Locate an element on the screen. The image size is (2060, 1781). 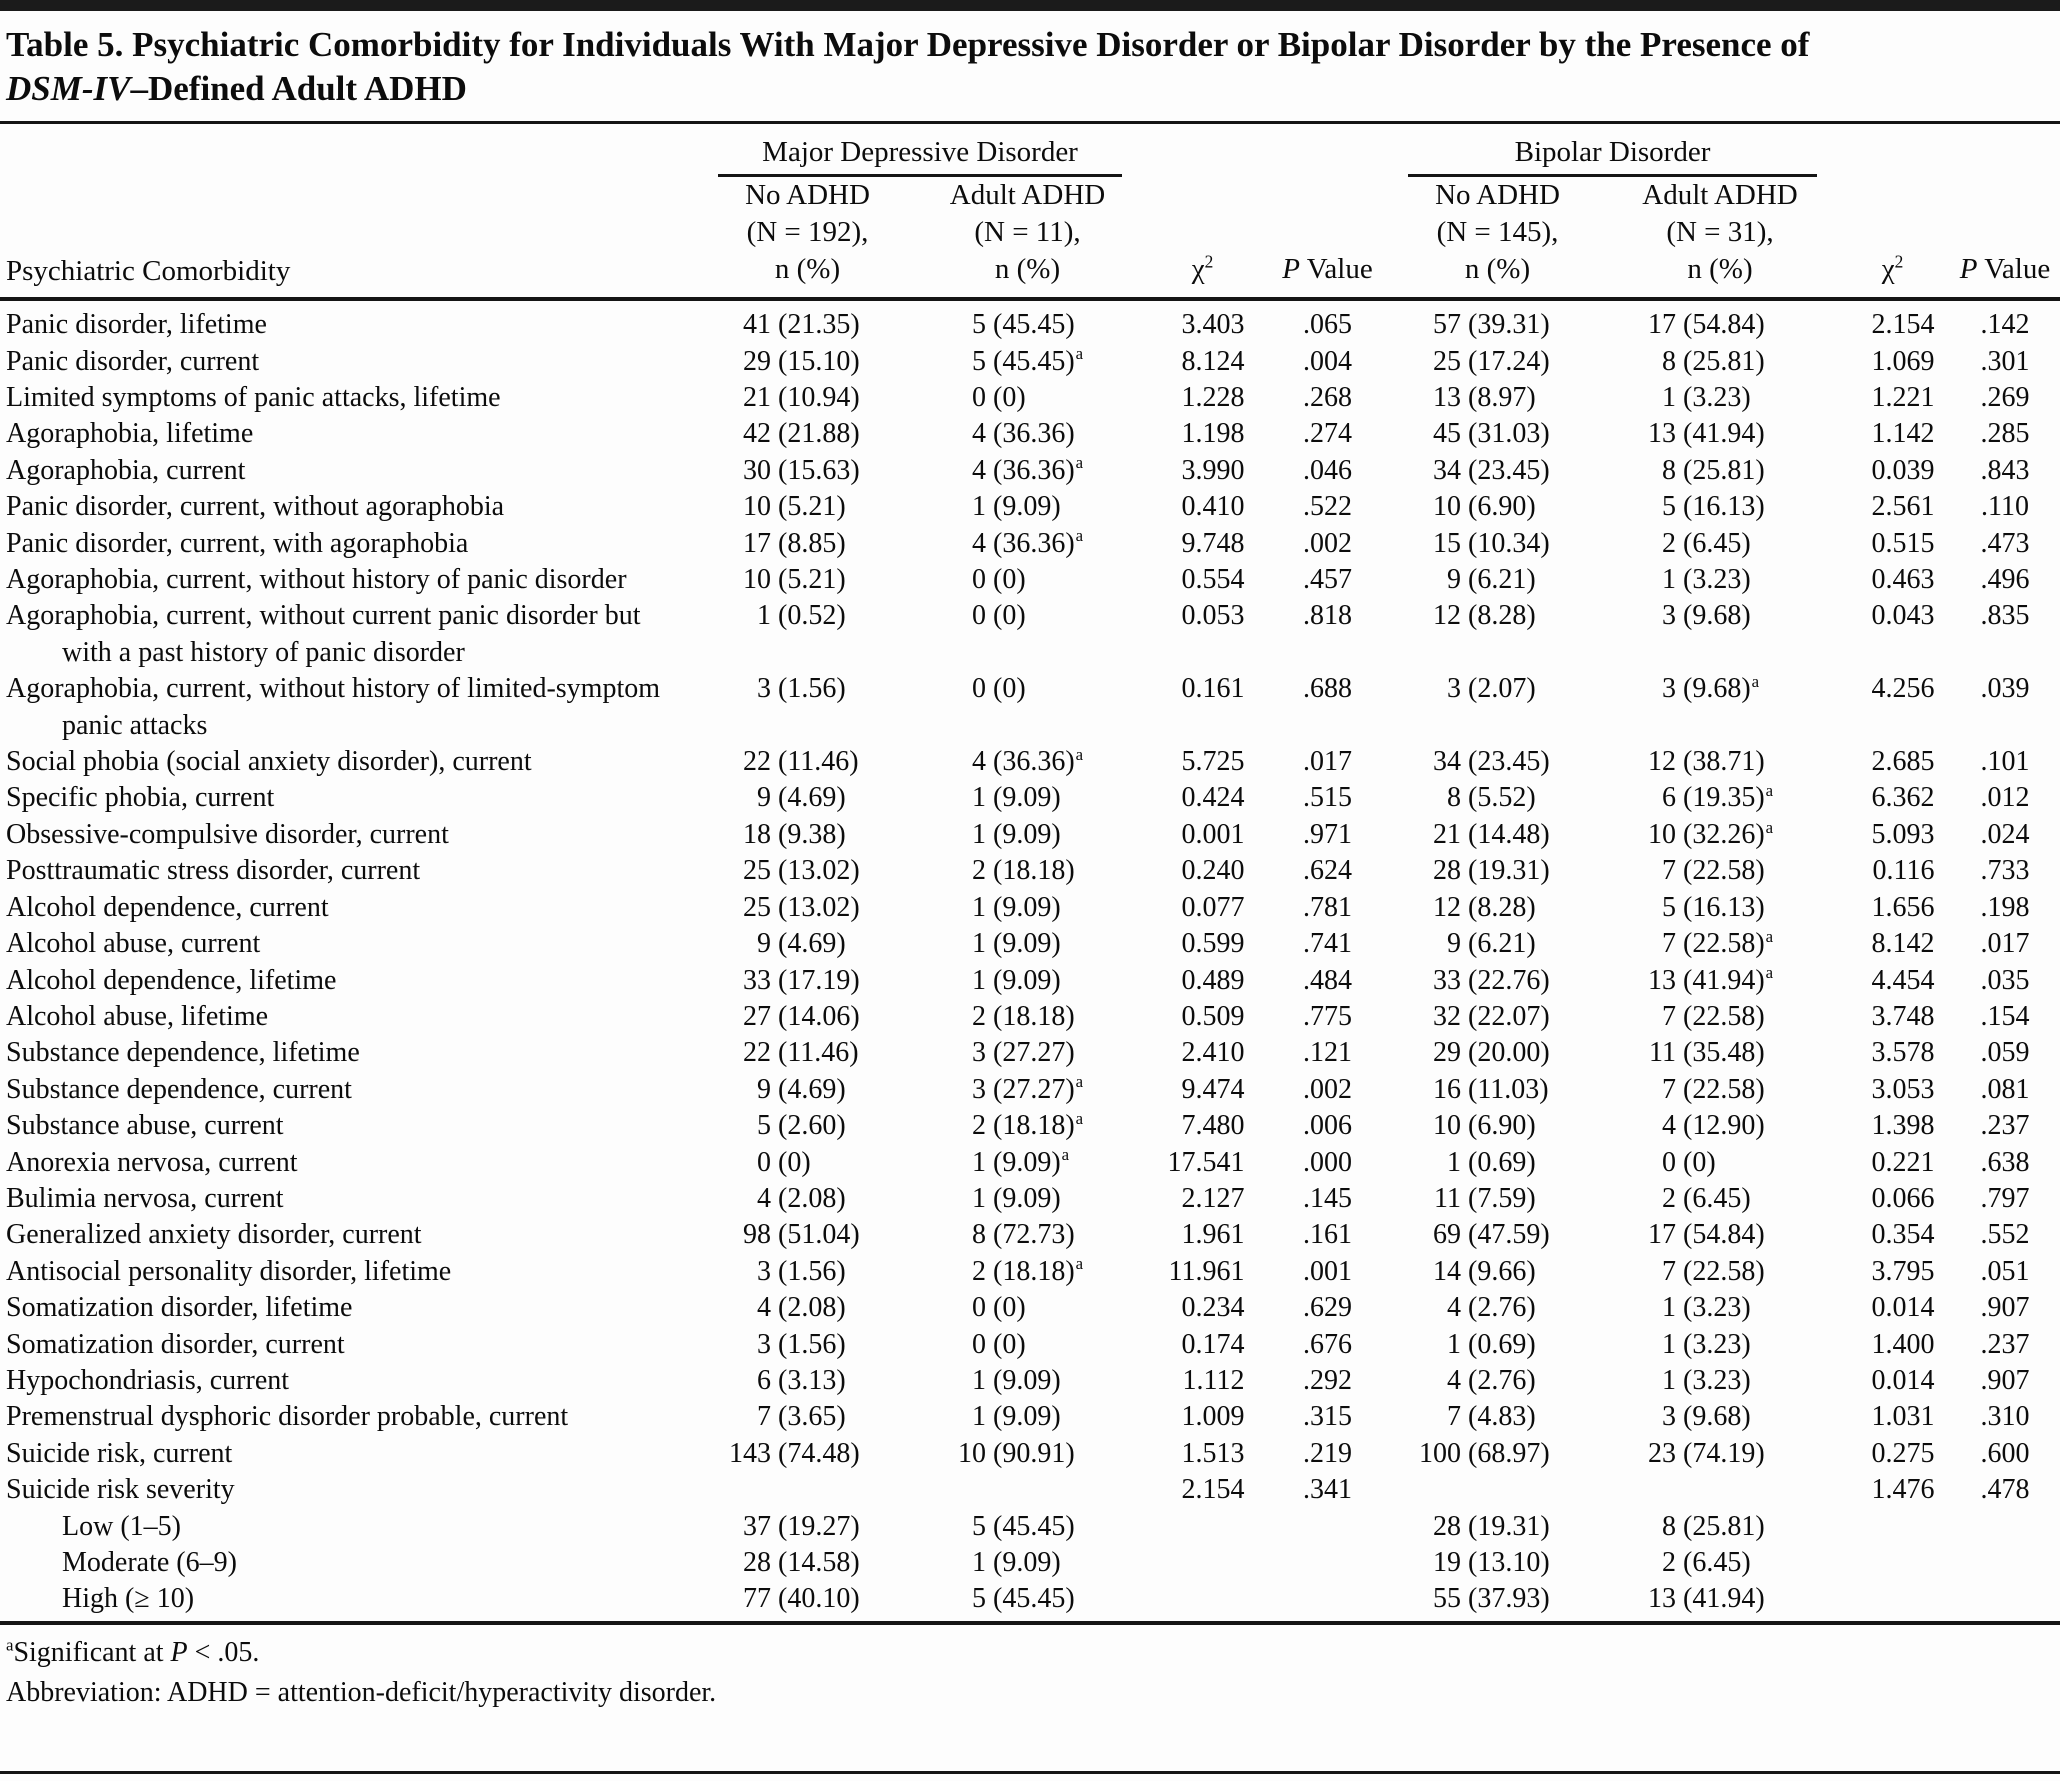
cell-adult-adhd-bd-n-pct: 3 (9.68) is located at coordinates (1706, 616).